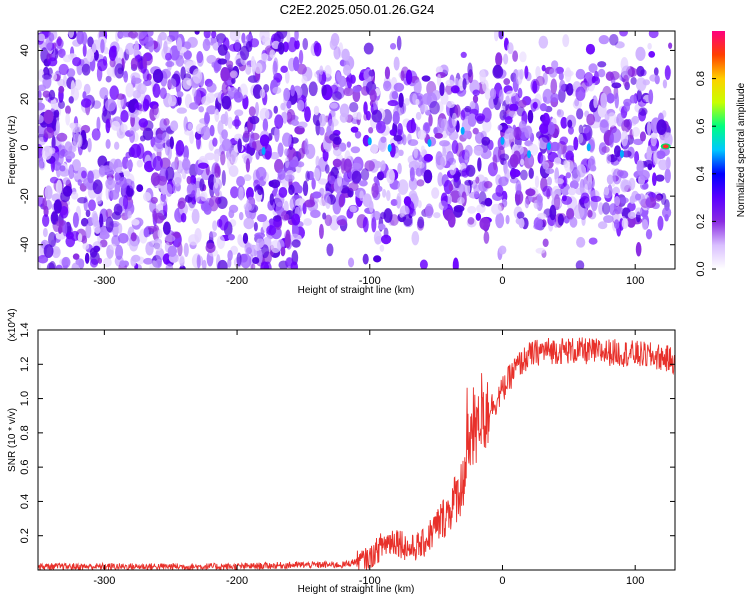  I want to click on y-tick-label: 0.8, so click(25, 432).